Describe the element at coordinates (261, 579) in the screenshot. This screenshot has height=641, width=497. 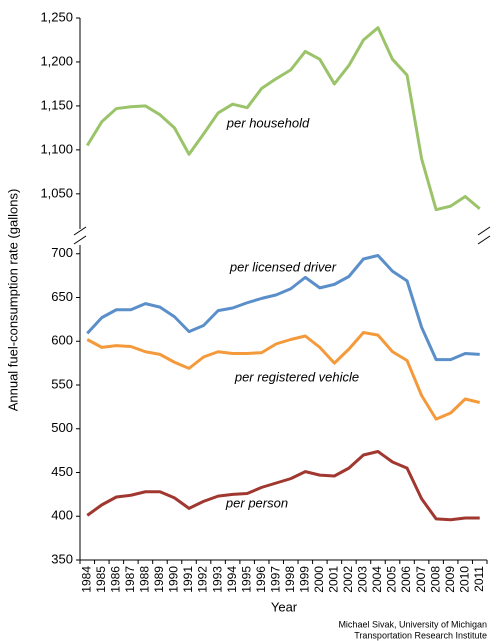
I see `x-tick-label: 1996` at that location.